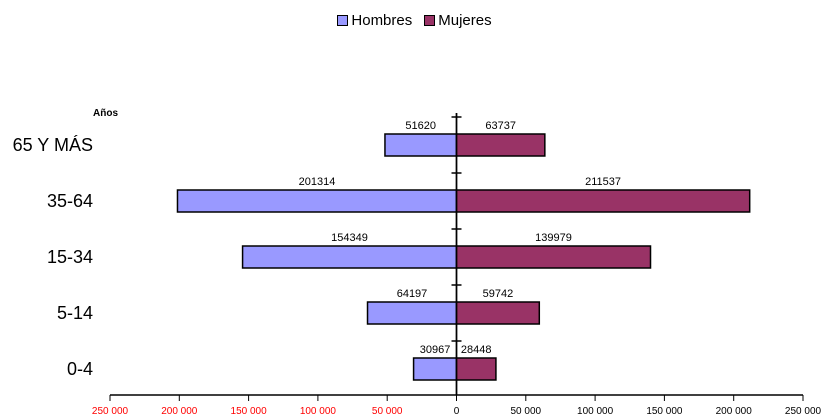  Describe the element at coordinates (553, 238) in the screenshot. I see `data-label-mujeres: 139979` at that location.